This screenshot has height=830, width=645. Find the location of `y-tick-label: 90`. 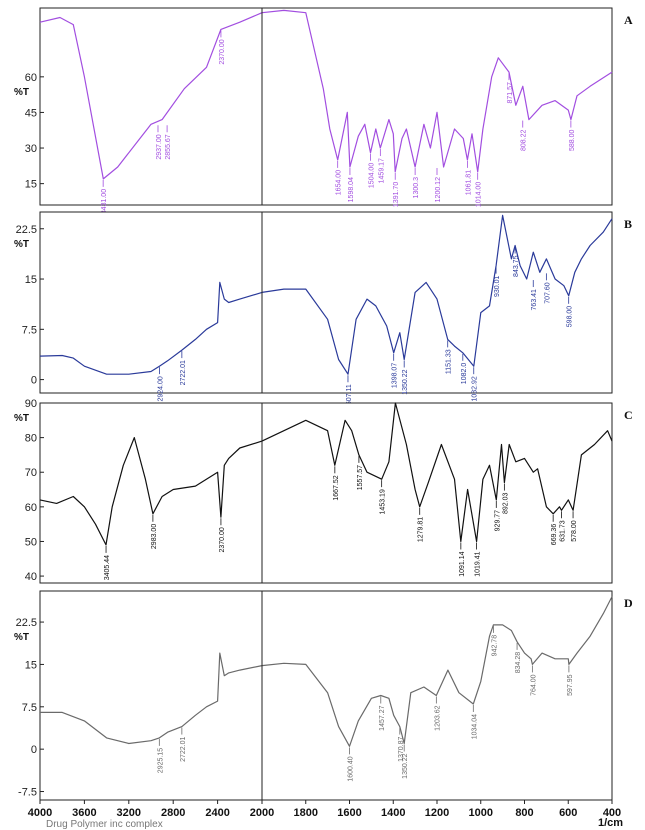

y-tick-label: 90 is located at coordinates (31, 404).